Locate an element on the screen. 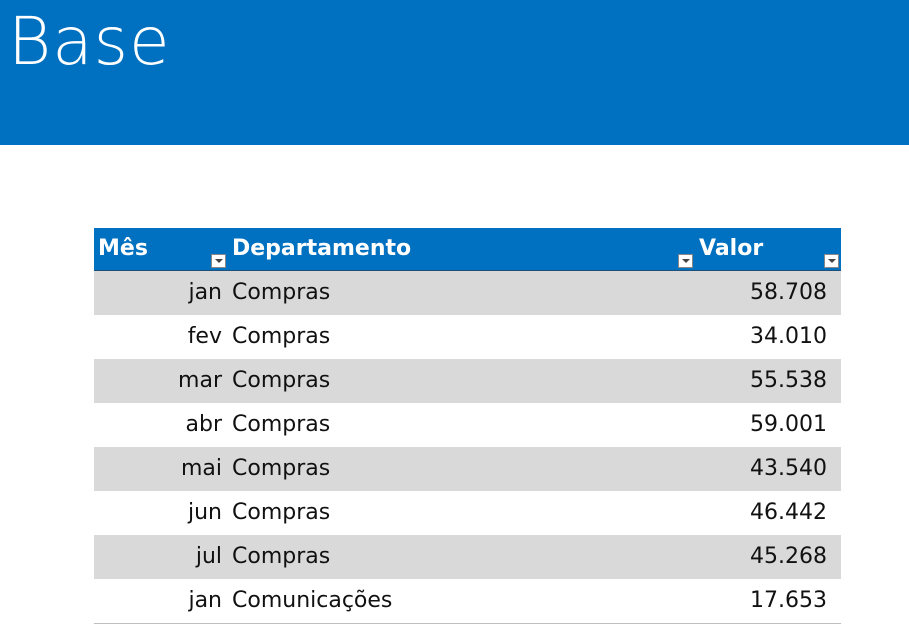 The height and width of the screenshot is (624, 909). month-cell: mai is located at coordinates (161, 469).